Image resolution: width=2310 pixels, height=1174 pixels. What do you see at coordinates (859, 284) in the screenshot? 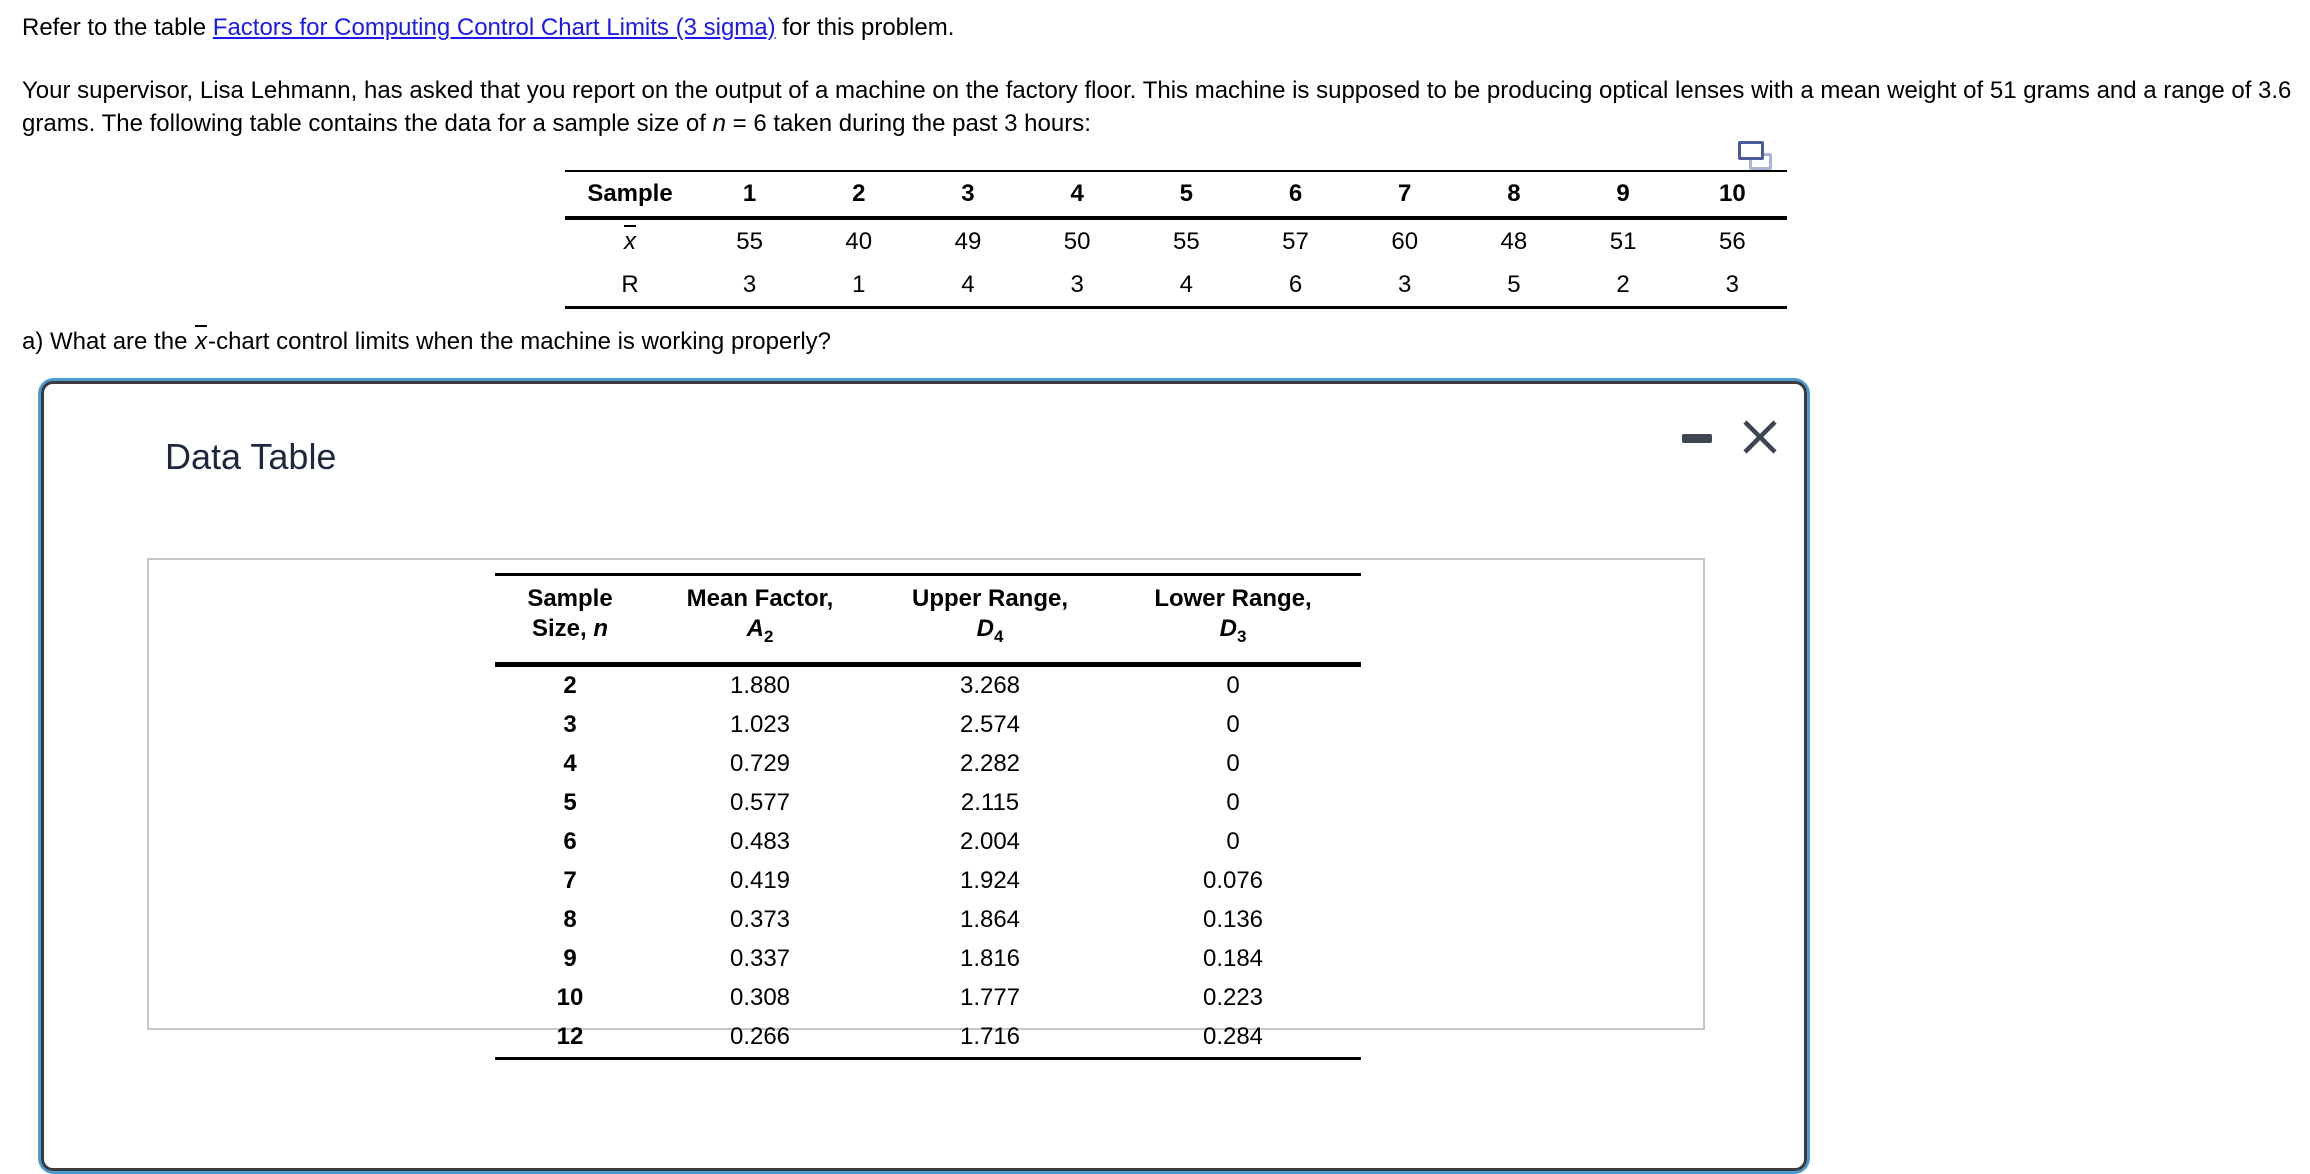
I see `table-cell: 1` at bounding box center [859, 284].